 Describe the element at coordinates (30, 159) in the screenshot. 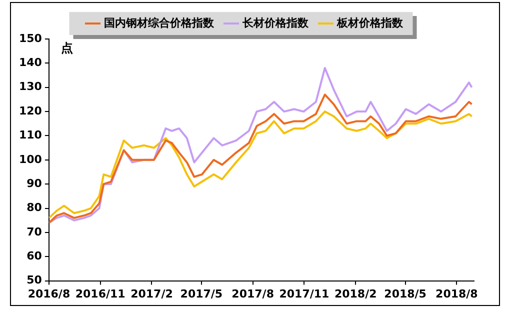

I see `y-tick-label: 100` at that location.